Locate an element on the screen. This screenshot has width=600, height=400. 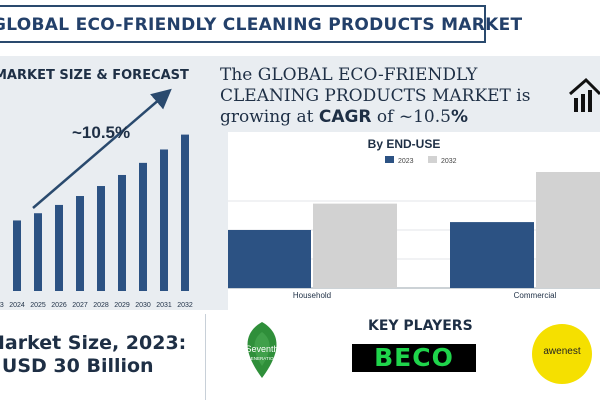
forecast-tick-2028: 2028 is located at coordinates (101, 305).